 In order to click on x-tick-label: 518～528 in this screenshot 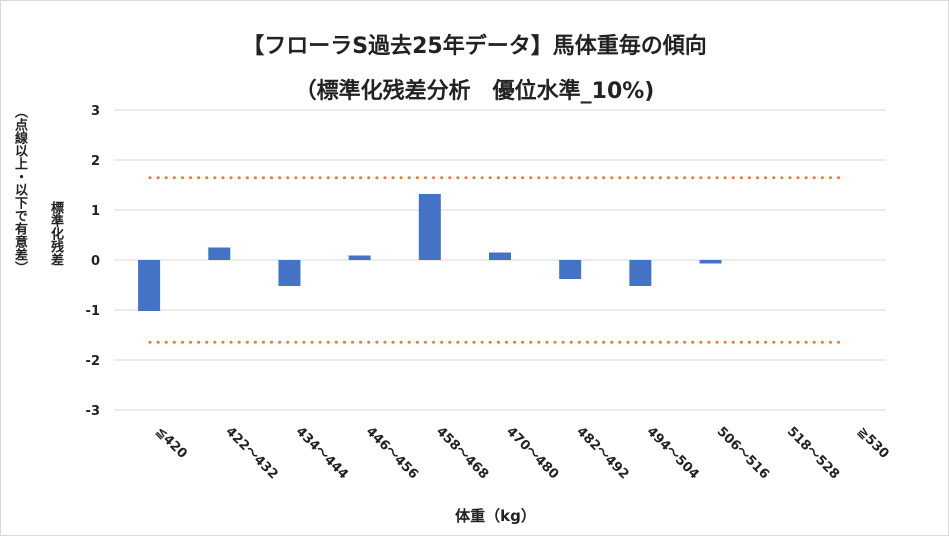, I will do `click(813, 453)`.